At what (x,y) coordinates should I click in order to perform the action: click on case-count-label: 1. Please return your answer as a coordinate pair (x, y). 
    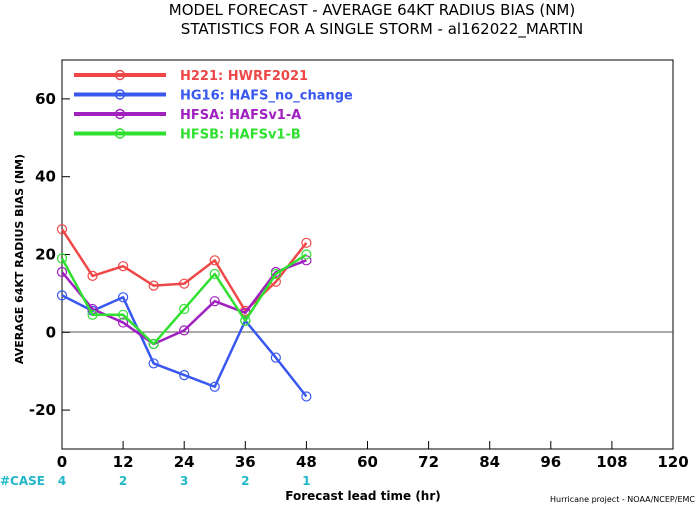
    Looking at the image, I should click on (306, 481).